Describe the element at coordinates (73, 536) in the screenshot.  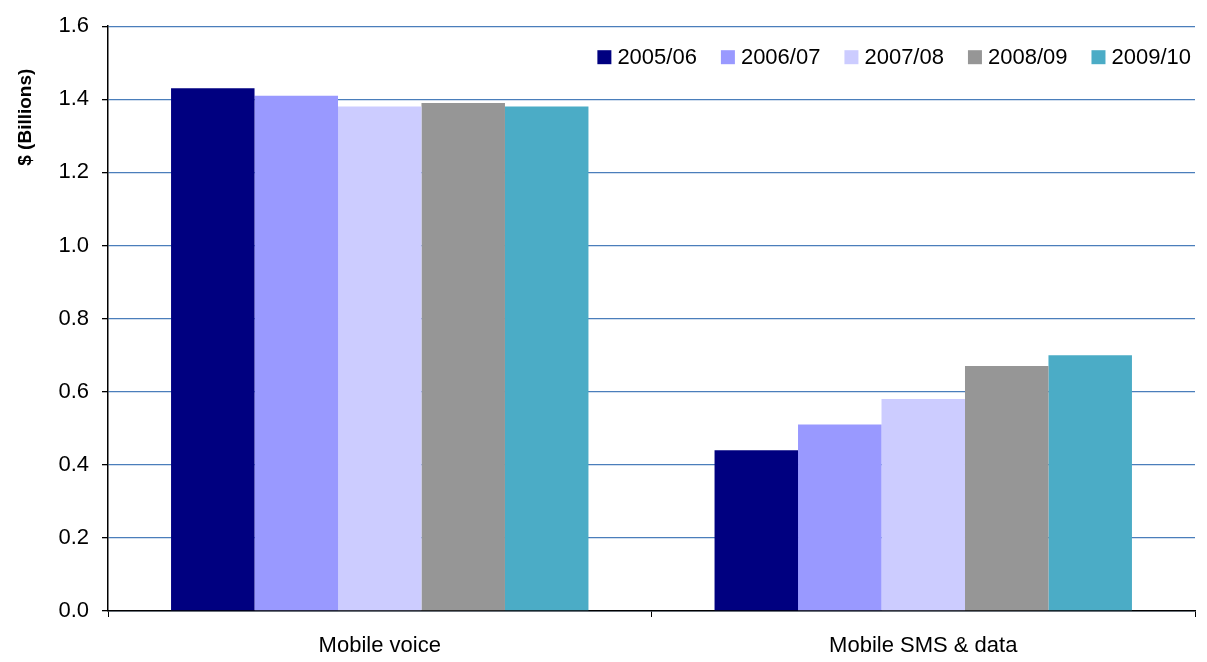
I see `y-tick-label: 0.2` at that location.